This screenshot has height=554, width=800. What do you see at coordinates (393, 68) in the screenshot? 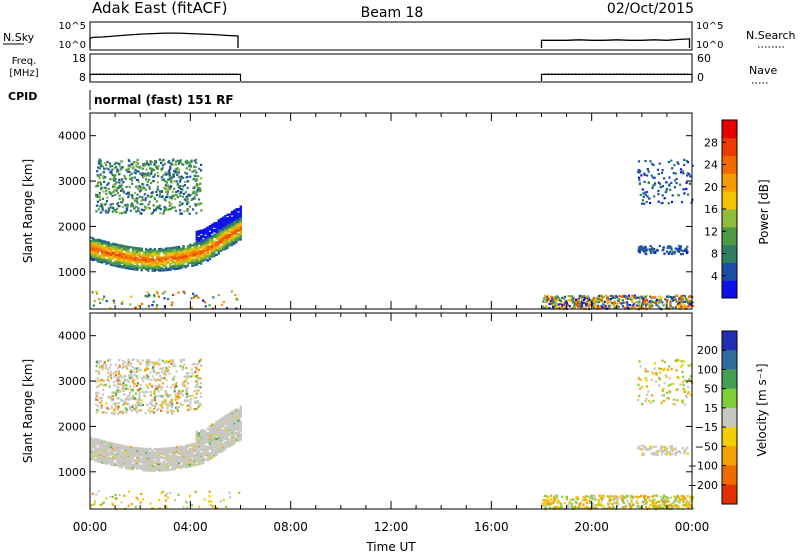
I see `frequency-panel: Freq. [MHz] 18 8 60 0 Nave` at bounding box center [393, 68].